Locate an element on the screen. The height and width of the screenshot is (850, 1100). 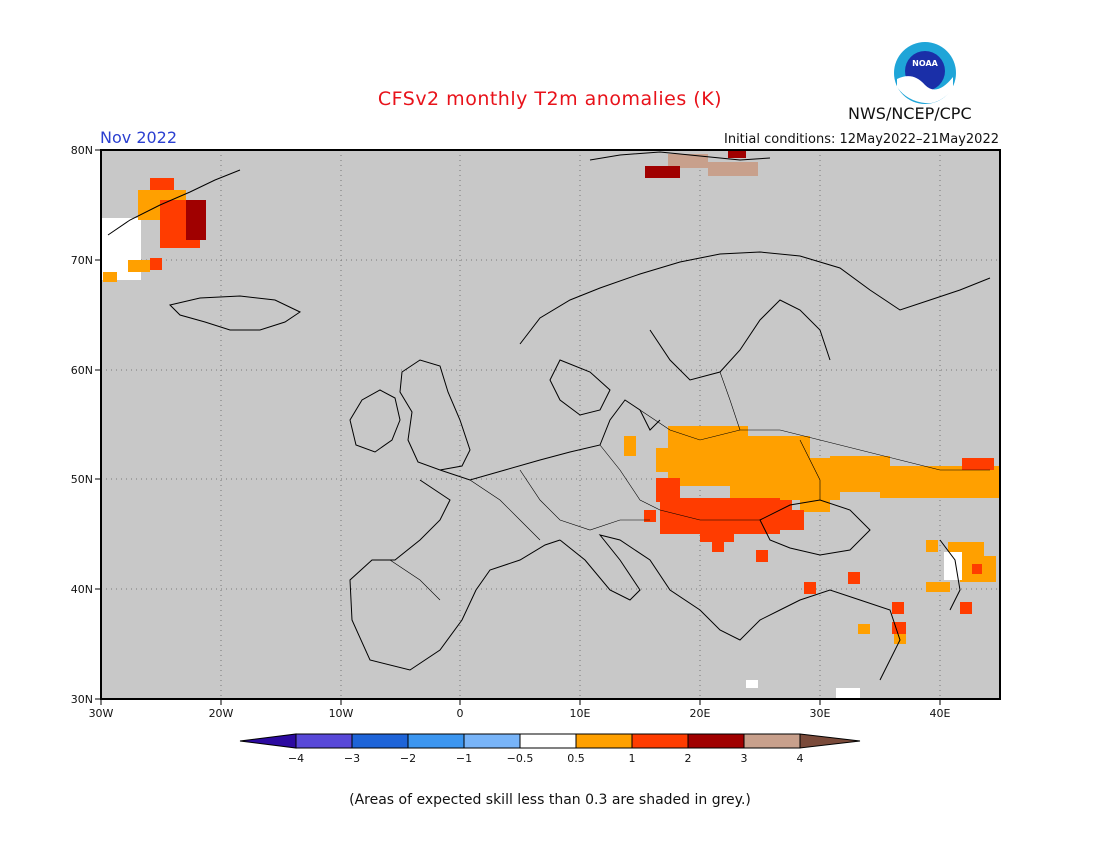
chart-title: CFSv2 monthly T2m anomalies (K) is located at coordinates (550, 99).